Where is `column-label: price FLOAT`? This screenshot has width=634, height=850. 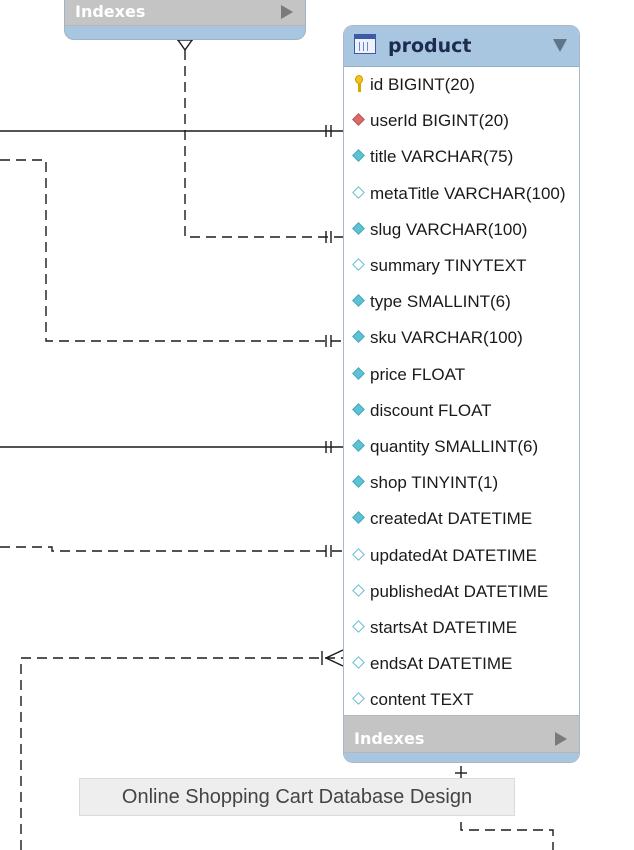
column-label: price FLOAT is located at coordinates (418, 374).